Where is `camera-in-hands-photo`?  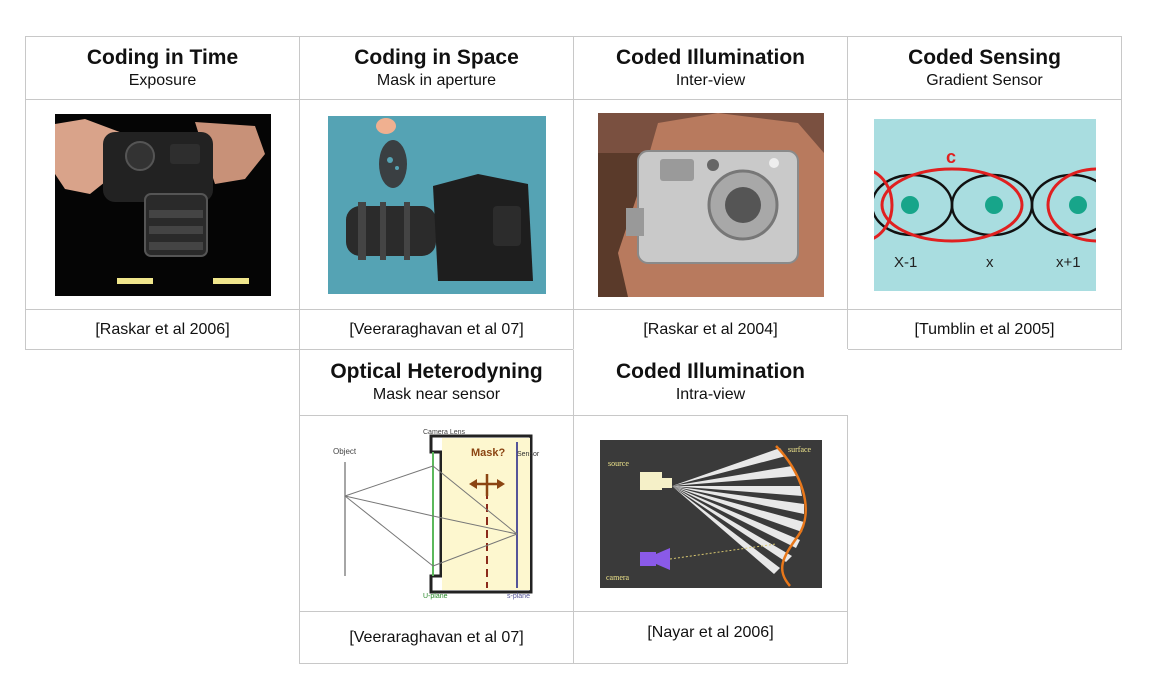
camera-in-hands-photo is located at coordinates (162, 204).